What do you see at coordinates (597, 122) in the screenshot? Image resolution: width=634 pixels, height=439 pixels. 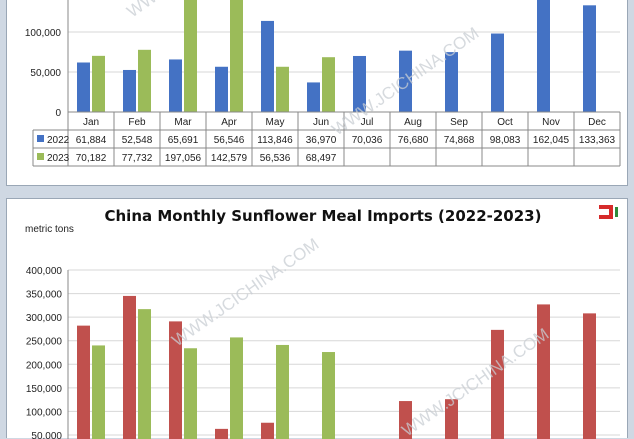 I see `x-category-label: Dec` at bounding box center [597, 122].